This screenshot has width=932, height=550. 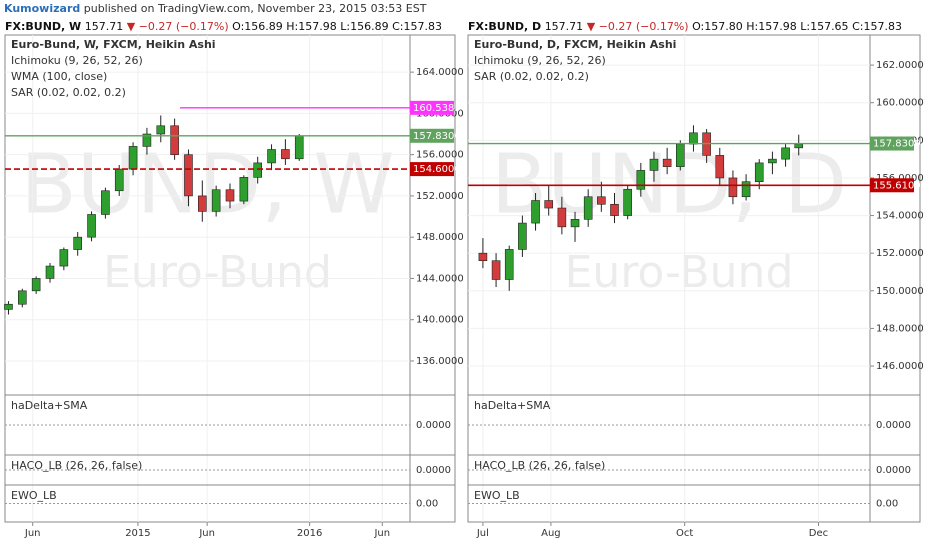 I want to click on y-tick-label: 160.0000, so click(x=900, y=103).